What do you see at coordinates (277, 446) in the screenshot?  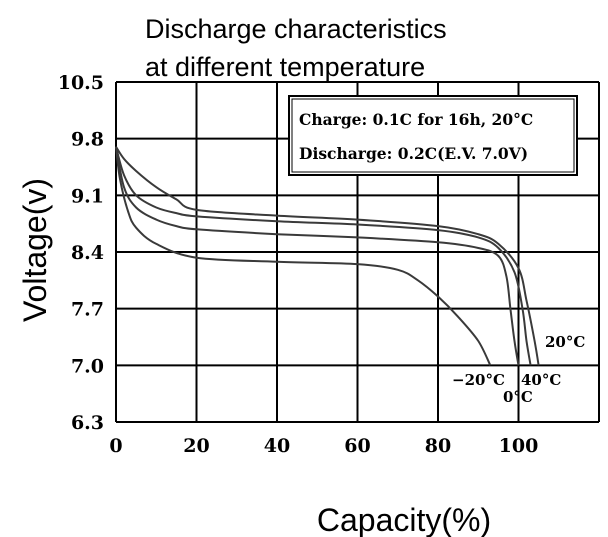 I see `x-tick-label: 40` at bounding box center [277, 446].